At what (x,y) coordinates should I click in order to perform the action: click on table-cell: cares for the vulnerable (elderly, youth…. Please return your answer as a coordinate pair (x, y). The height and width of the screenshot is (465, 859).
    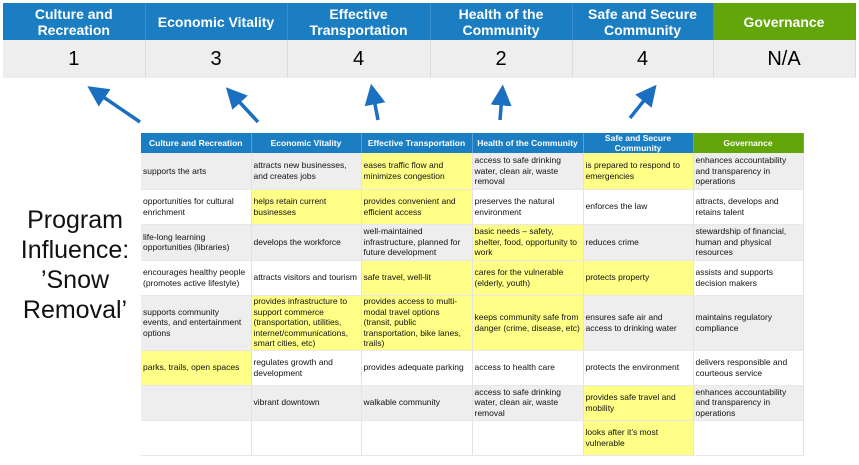
    Looking at the image, I should click on (528, 278).